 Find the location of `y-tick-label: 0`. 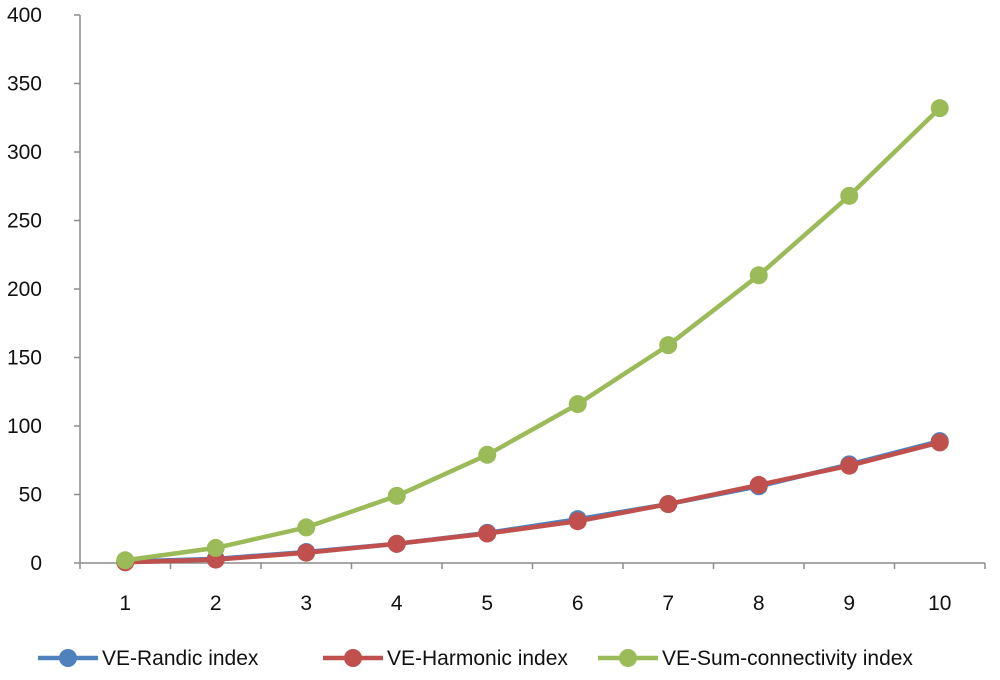

y-tick-label: 0 is located at coordinates (36, 563).